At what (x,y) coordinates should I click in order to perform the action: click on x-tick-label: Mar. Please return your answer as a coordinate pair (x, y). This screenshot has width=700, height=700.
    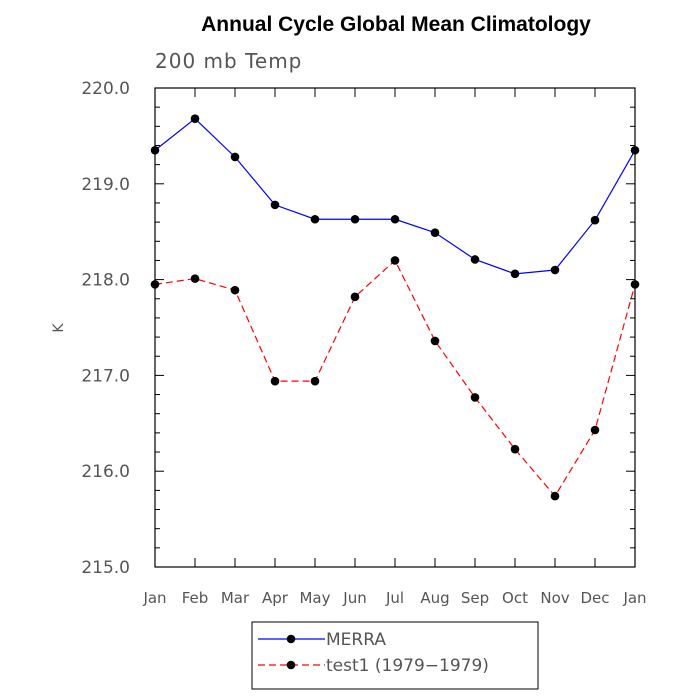
    Looking at the image, I should click on (235, 598).